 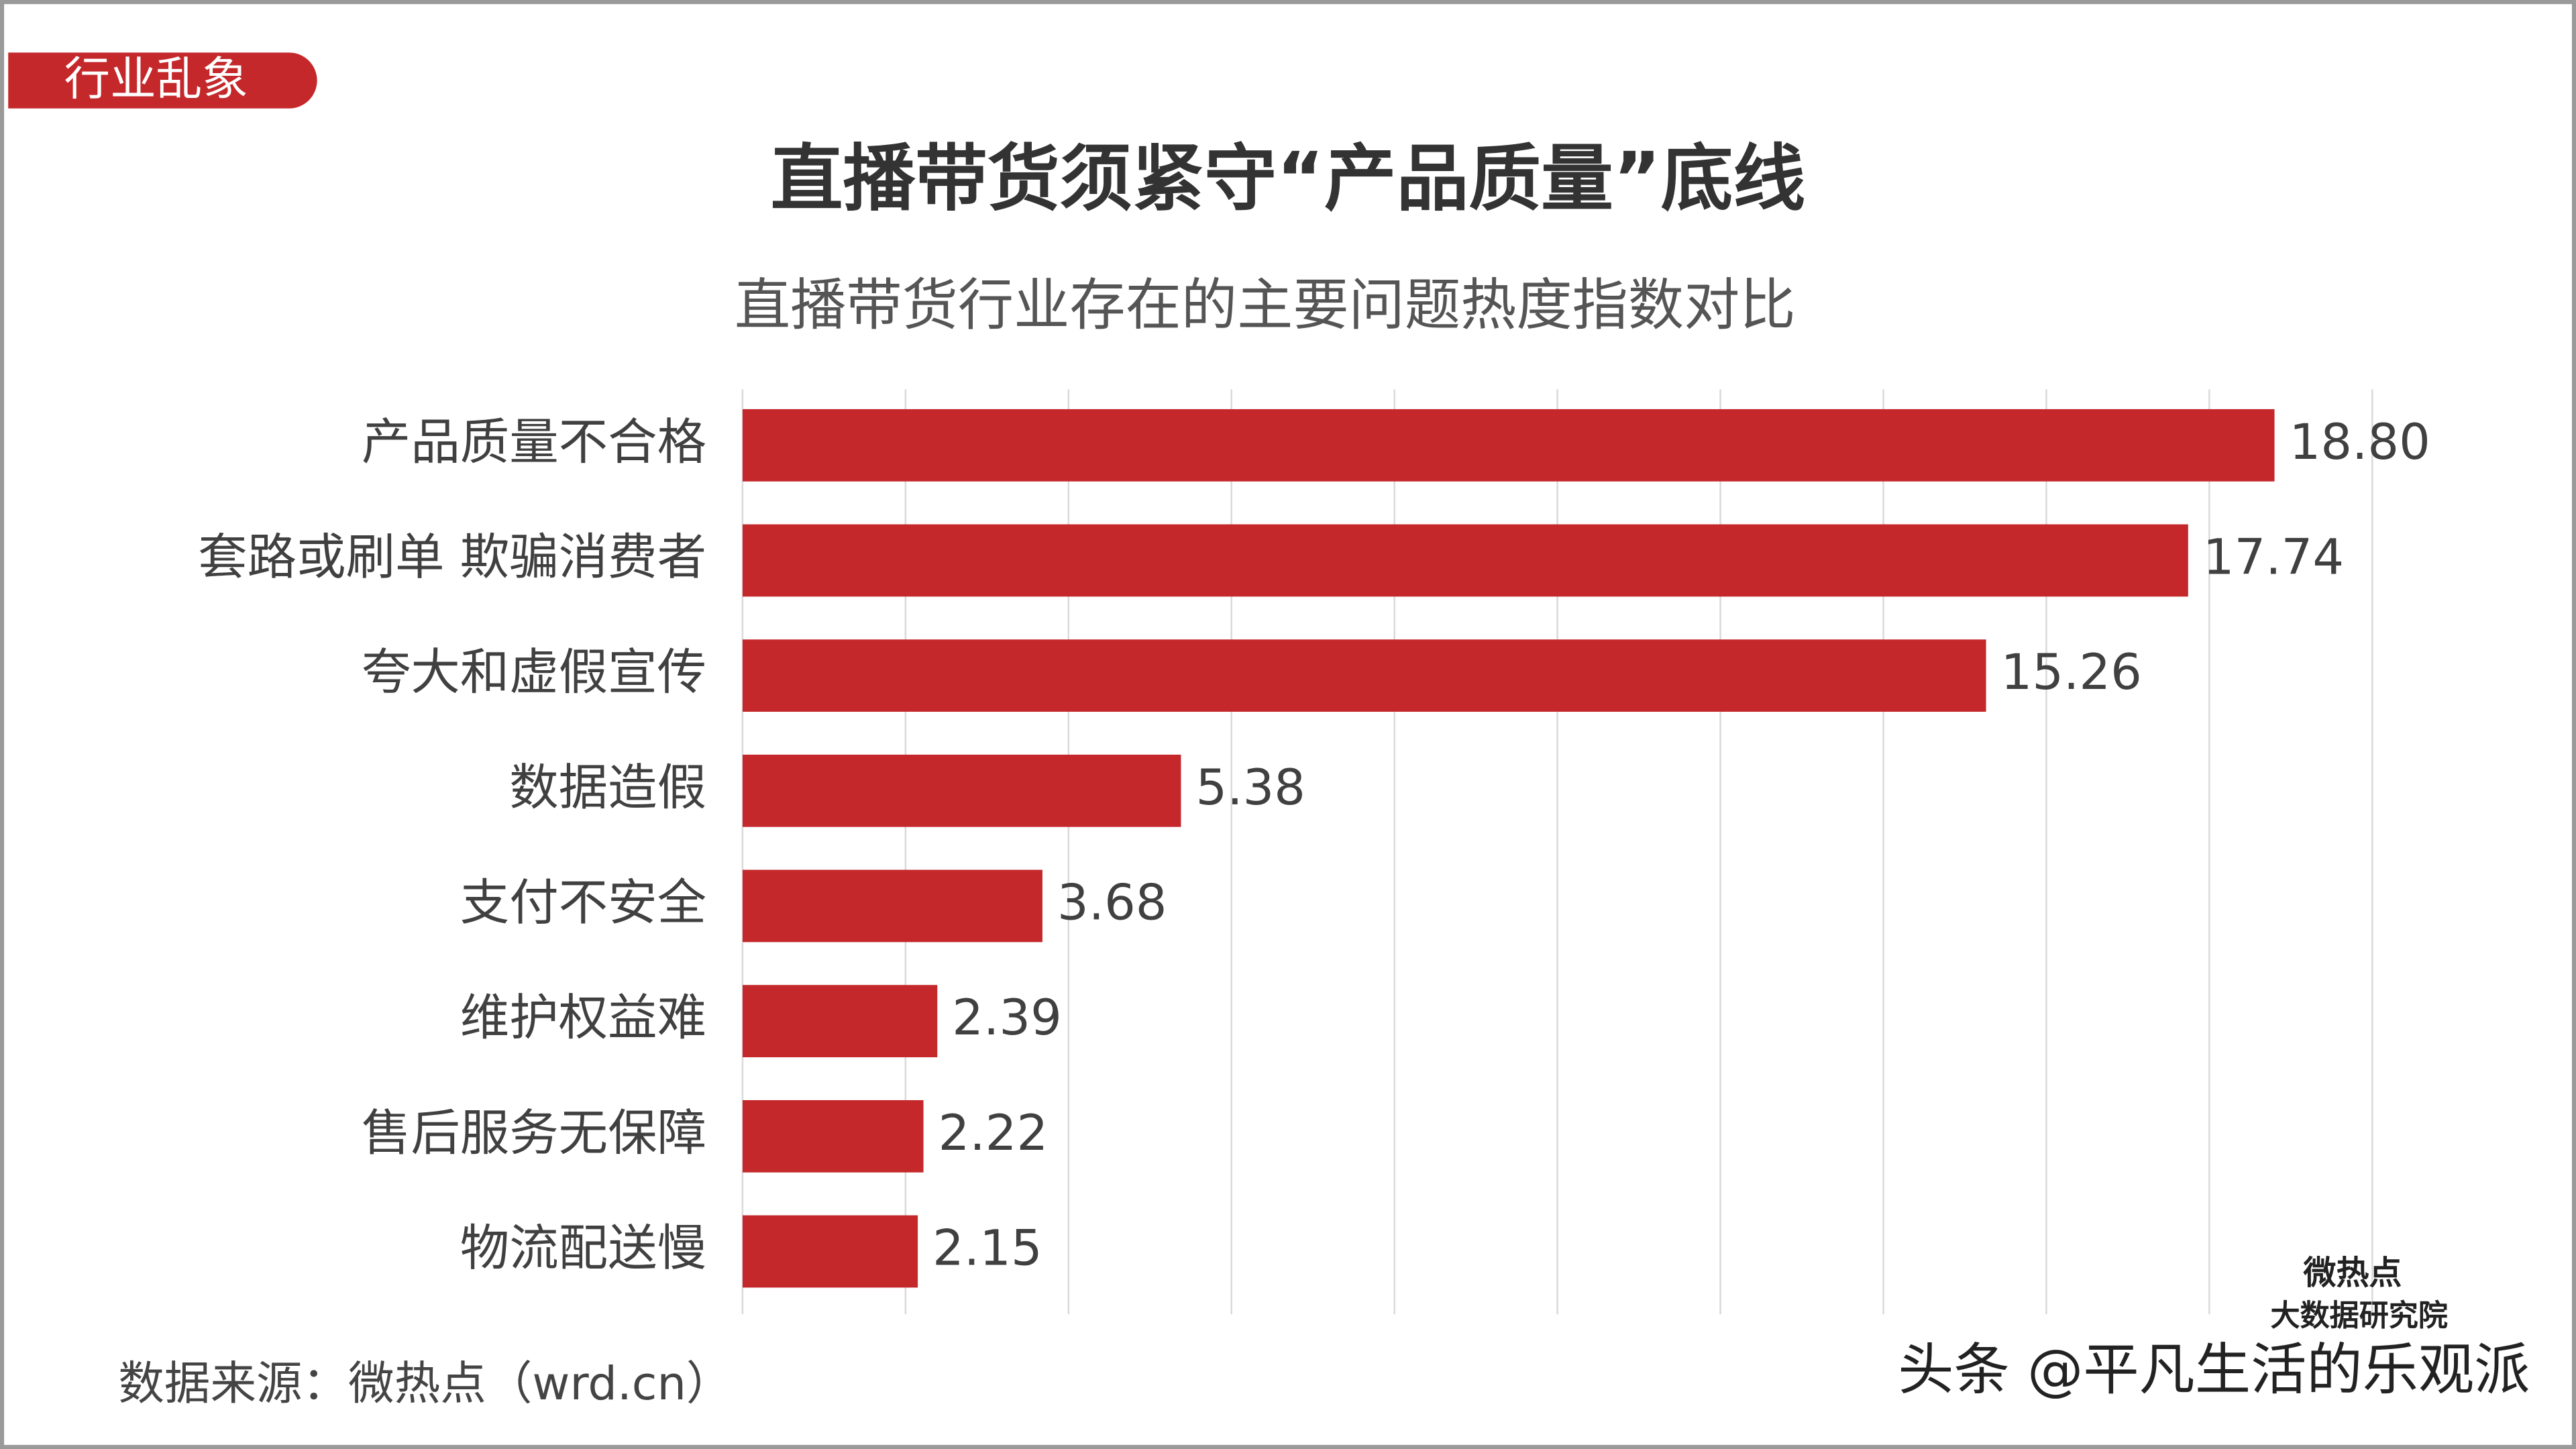 I want to click on chart-subtitle: 直播带货行业存在的主要问题热度指数对比, so click(x=1265, y=304).